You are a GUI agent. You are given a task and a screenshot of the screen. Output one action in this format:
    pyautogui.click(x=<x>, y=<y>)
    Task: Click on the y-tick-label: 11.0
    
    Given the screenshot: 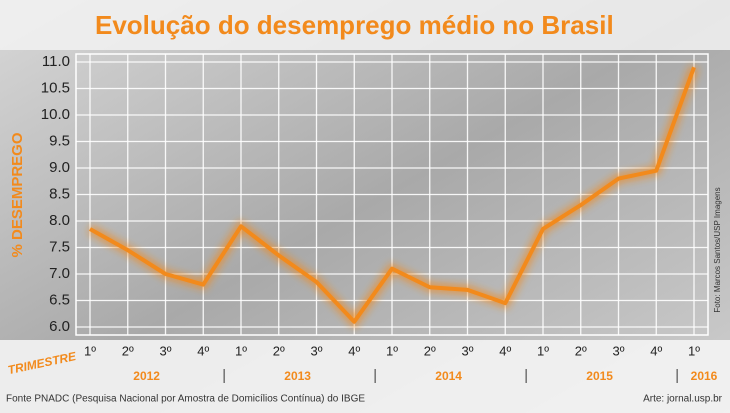 What is the action you would take?
    pyautogui.click(x=56, y=61)
    